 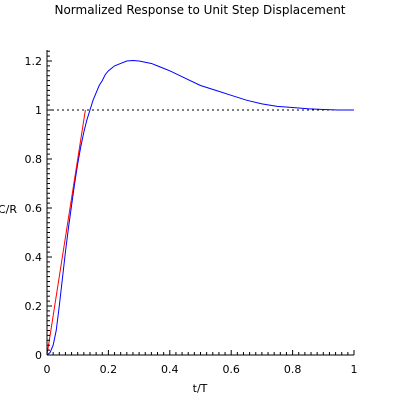 What do you see at coordinates (47, 369) in the screenshot?
I see `x-tick-label: 0` at bounding box center [47, 369].